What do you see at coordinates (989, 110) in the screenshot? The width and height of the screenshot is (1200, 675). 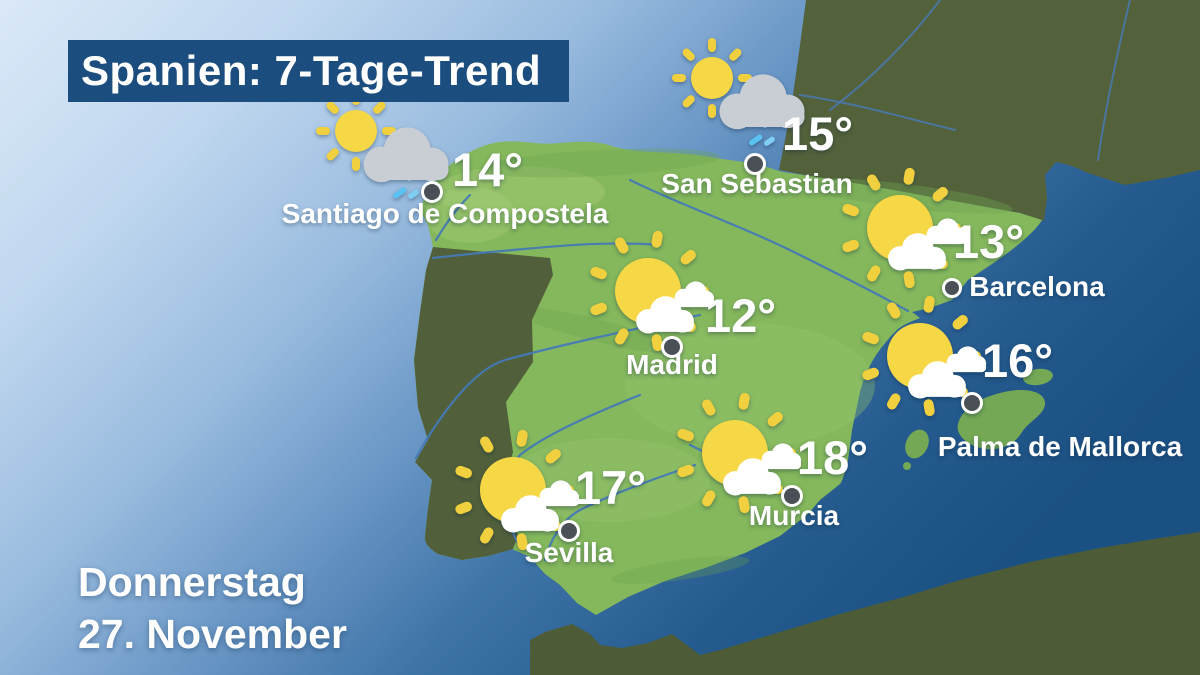 I see `region-france` at bounding box center [989, 110].